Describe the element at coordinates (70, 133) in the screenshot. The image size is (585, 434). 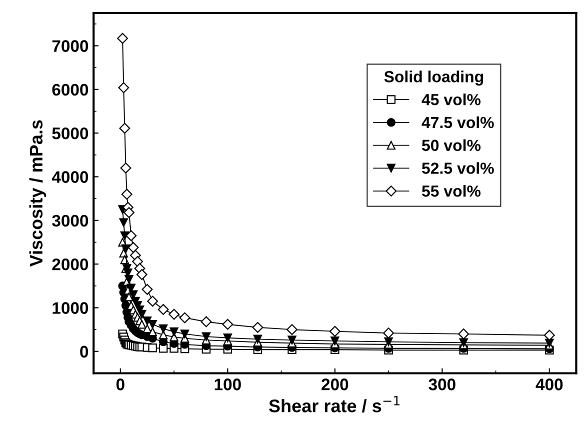
I see `y-tick-label: 5000` at that location.